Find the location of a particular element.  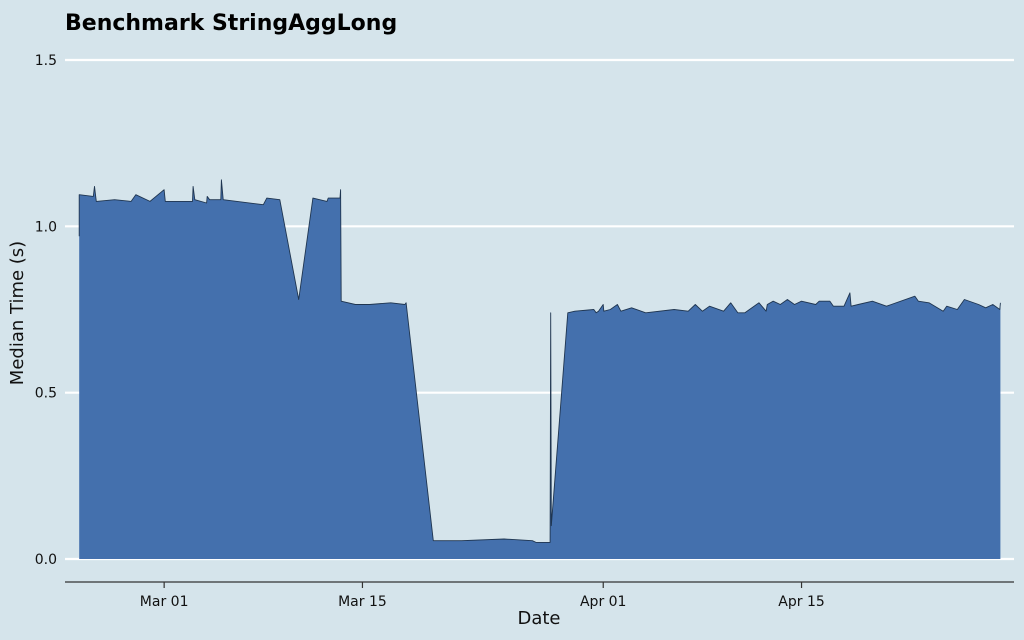

y-tick-label: 0.0 is located at coordinates (46, 560).